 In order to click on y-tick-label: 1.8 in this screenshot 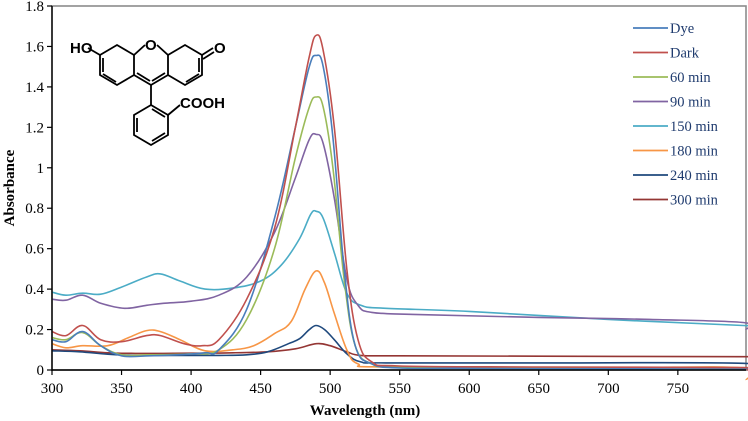, I will do `click(34, 7)`.